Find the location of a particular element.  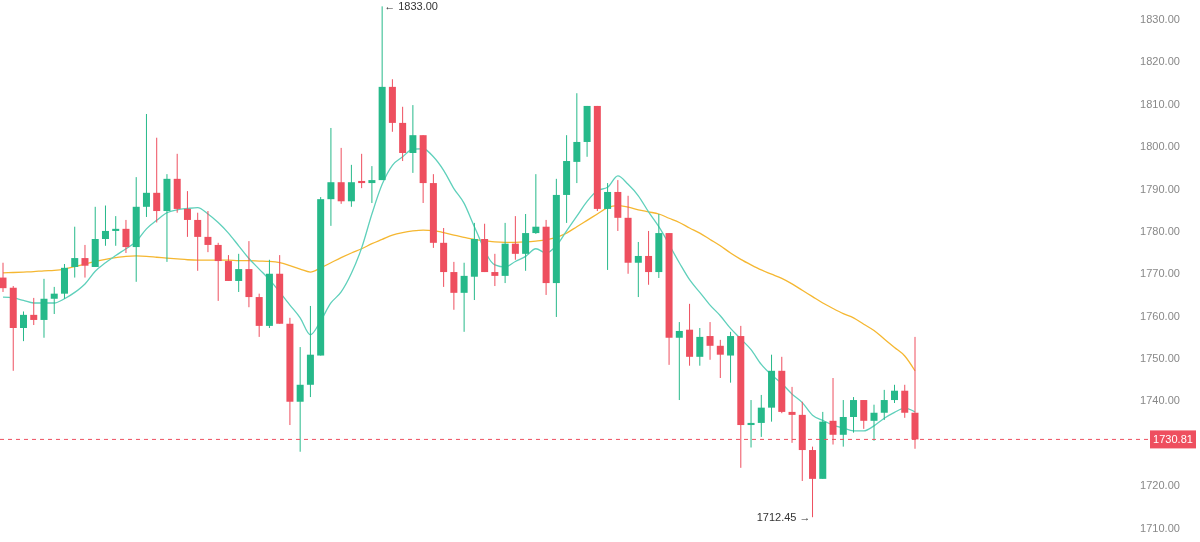

y-tick-label: 1800.00 is located at coordinates (1160, 146).